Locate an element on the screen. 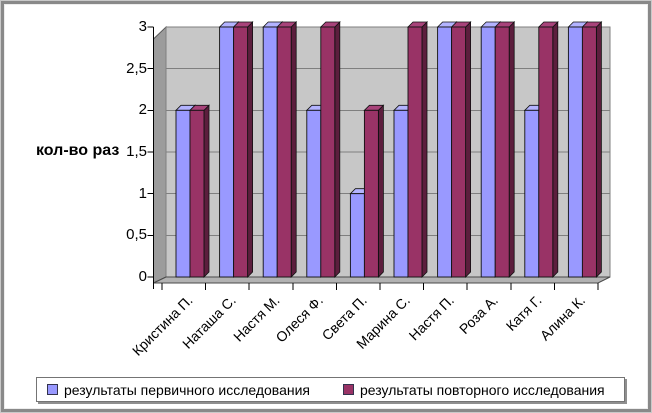  legend-label-repeat-study: результаты повторного исследования is located at coordinates (482, 389).